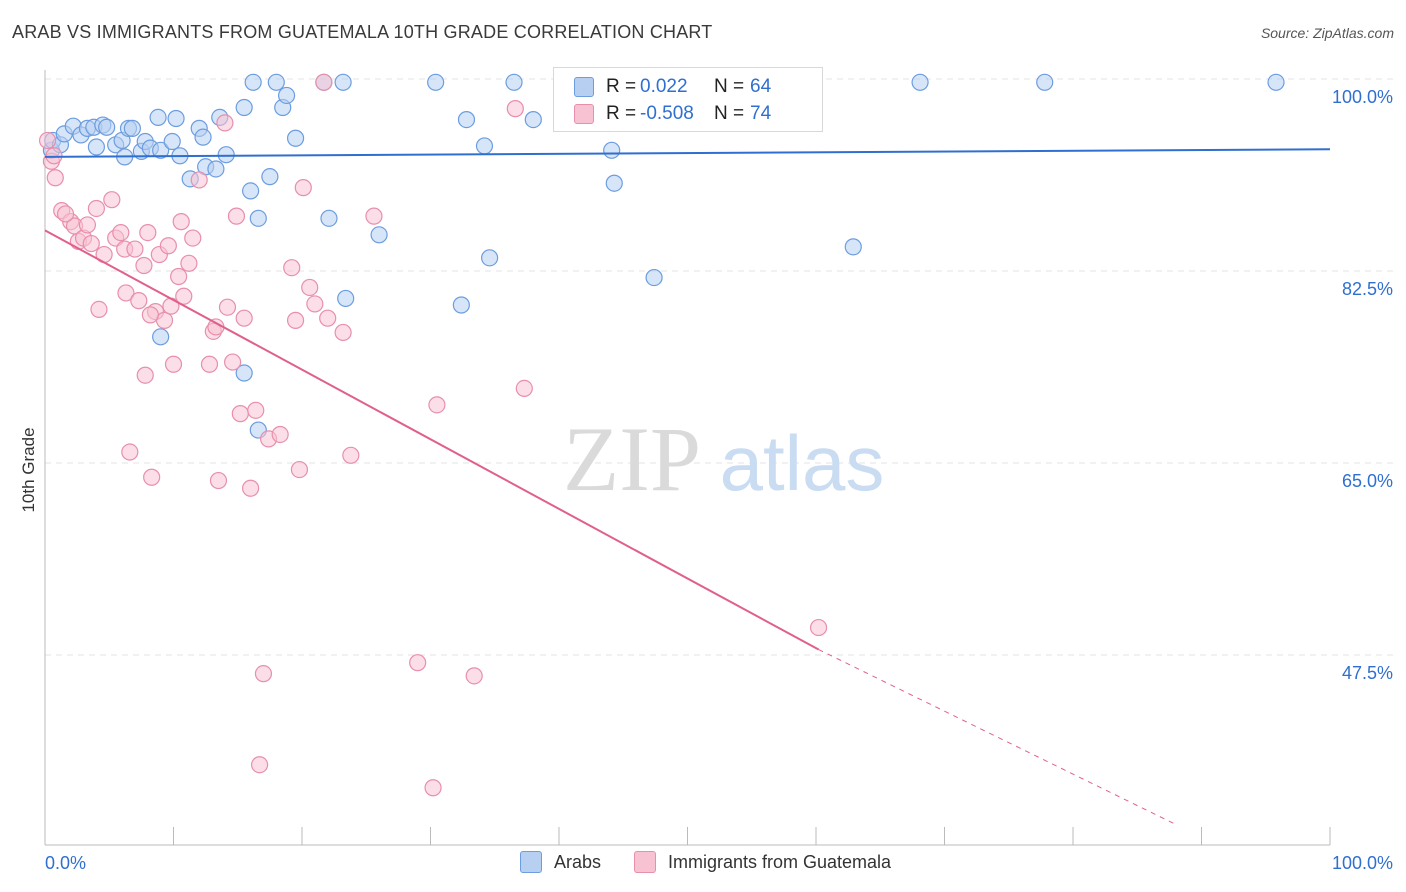  Describe the element at coordinates (1367, 673) in the screenshot. I see `y-tick-label: 47.5%` at that location.